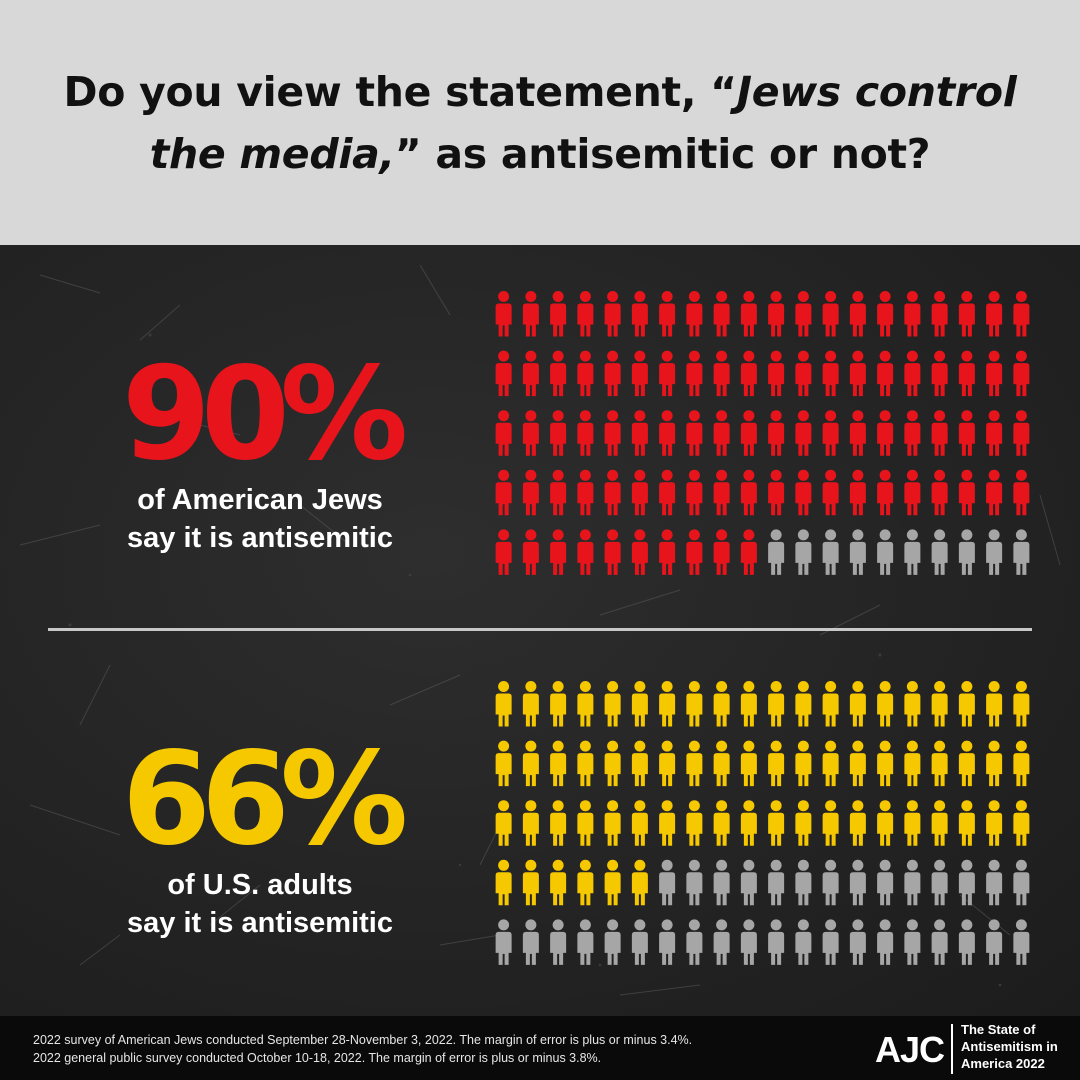  What do you see at coordinates (910, 1049) in the screenshot?
I see `ajc-logo: AJC` at bounding box center [910, 1049].